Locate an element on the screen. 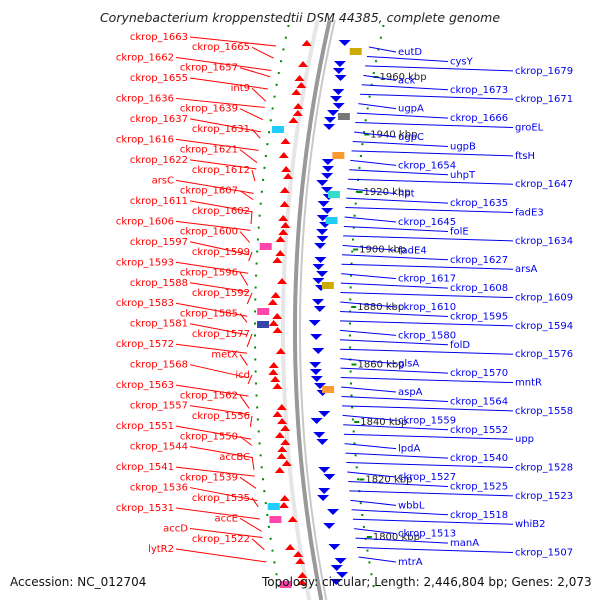 The image size is (600, 600). right-gene-label: ckrop_1559 is located at coordinates (427, 420).